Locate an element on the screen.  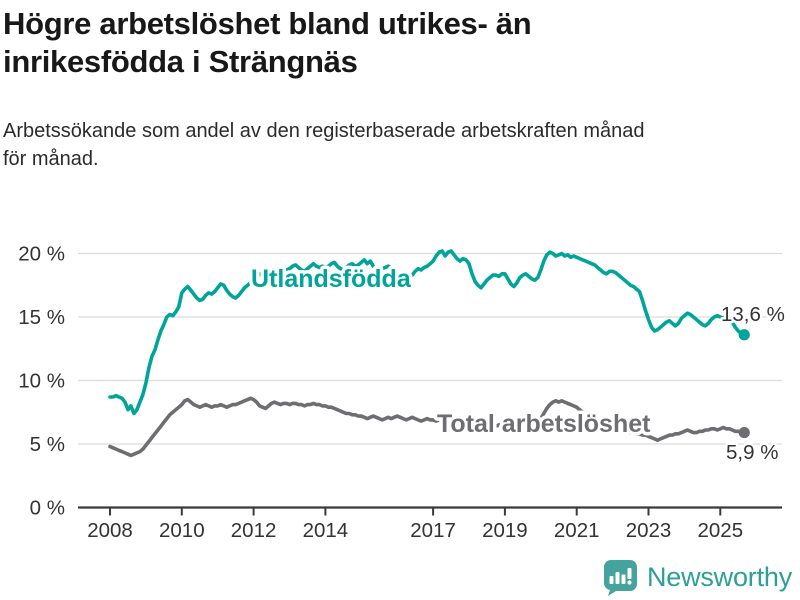
chart-subtitle-line2: för månad. is located at coordinates (51, 159).